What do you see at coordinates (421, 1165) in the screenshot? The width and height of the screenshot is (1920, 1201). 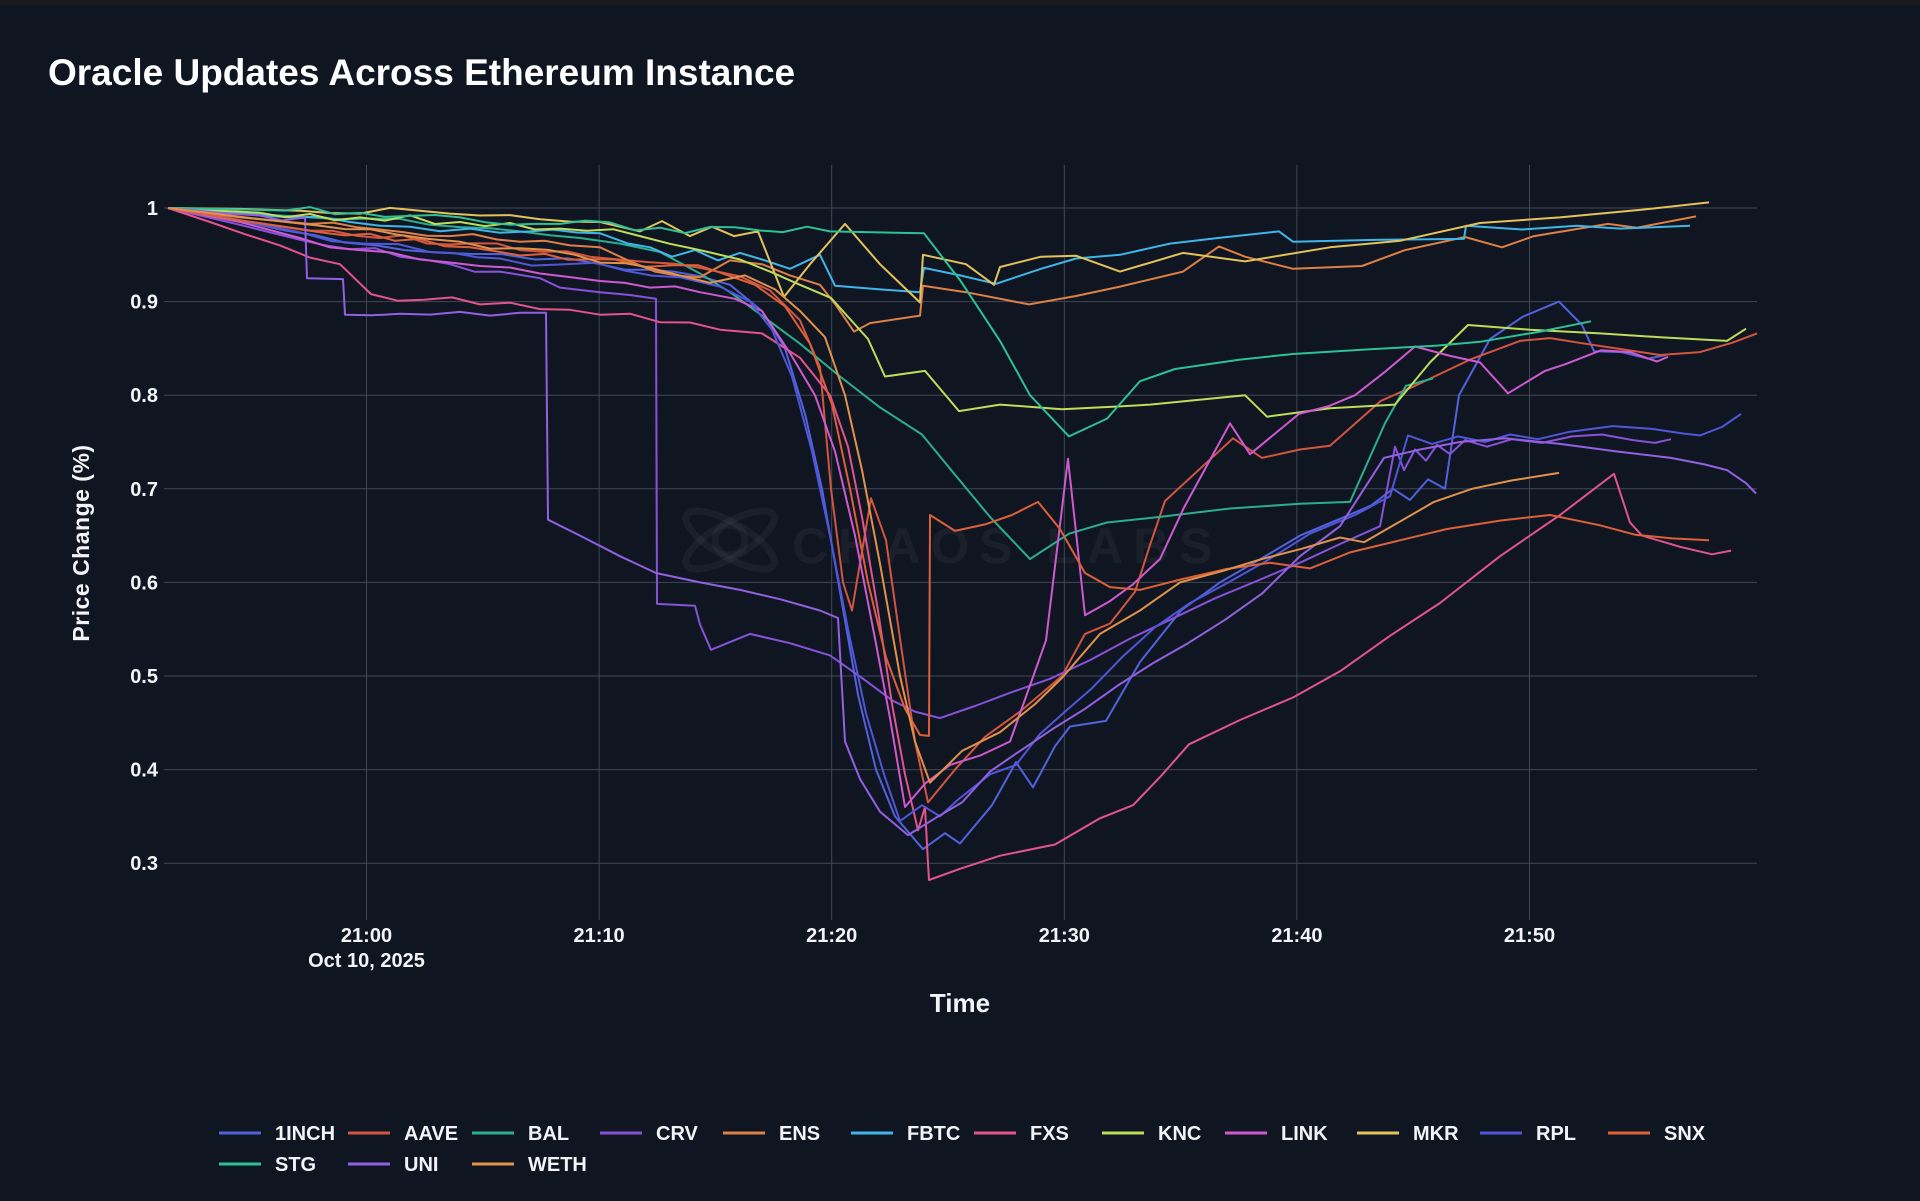 I see `svg-text: UNI` at bounding box center [421, 1165].